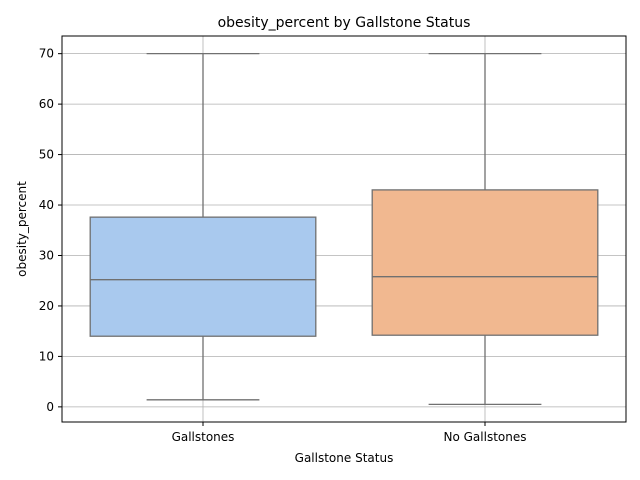 The height and width of the screenshot is (480, 640). Describe the element at coordinates (22, 229) in the screenshot. I see `y-axis-label: obesity_percent` at that location.